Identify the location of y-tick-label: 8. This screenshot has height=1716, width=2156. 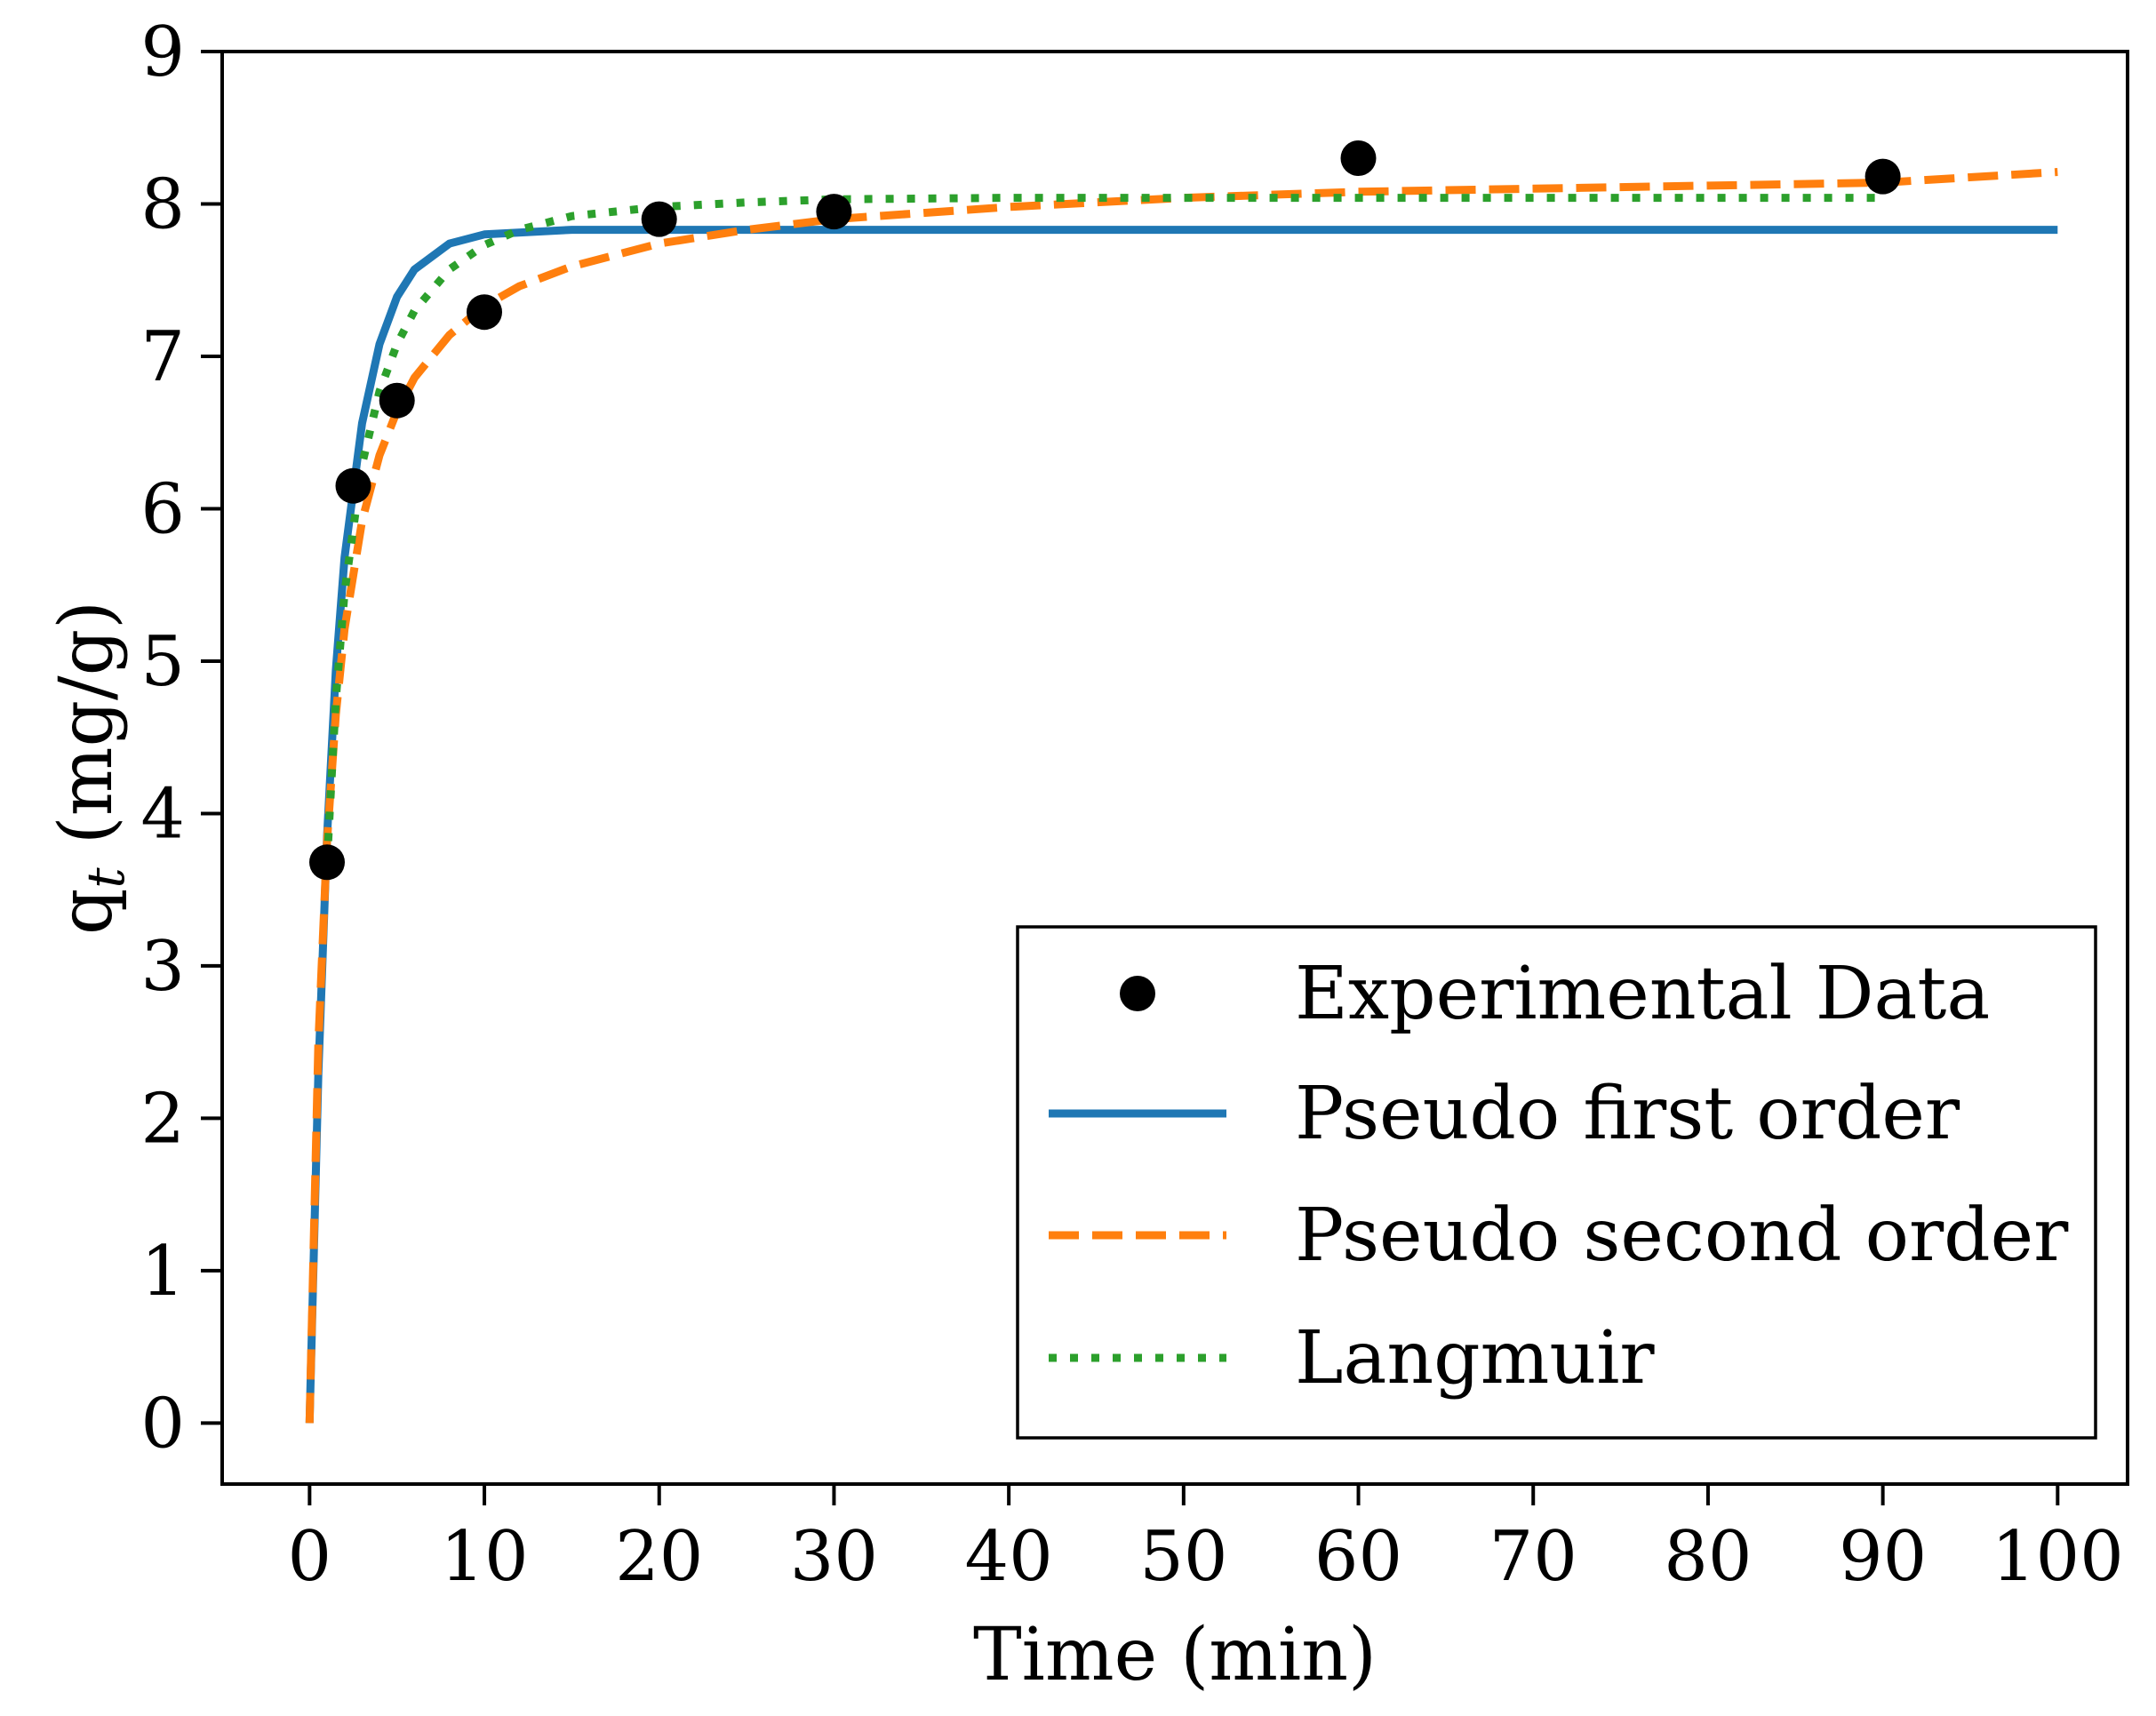
(162, 204).